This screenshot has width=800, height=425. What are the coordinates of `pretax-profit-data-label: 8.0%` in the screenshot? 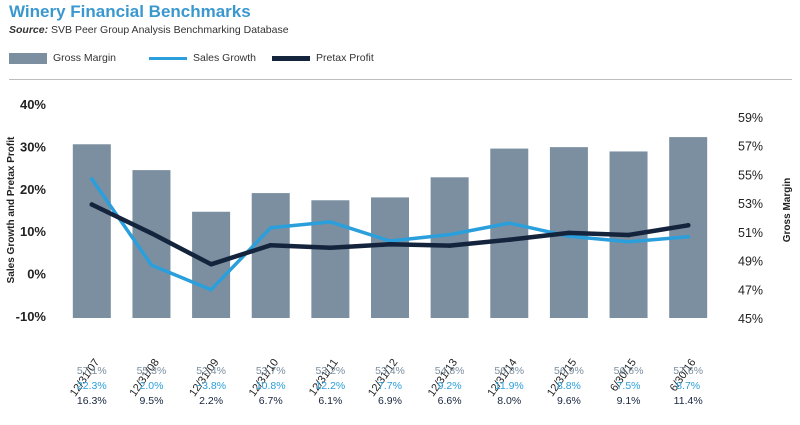 It's located at (509, 401).